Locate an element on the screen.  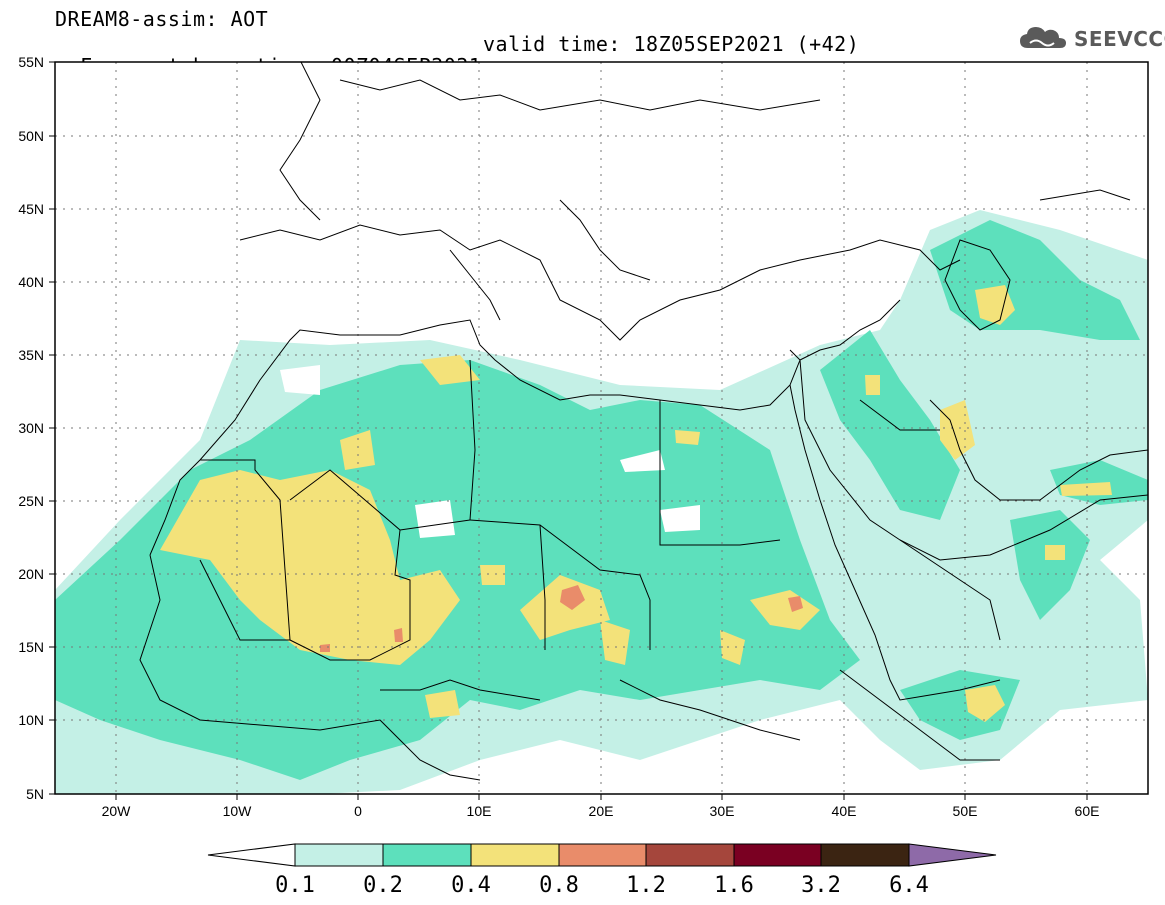
longitude-labels: 20W 10W 0 10E 20E 30E 40E 50E 60E is located at coordinates (601, 811).